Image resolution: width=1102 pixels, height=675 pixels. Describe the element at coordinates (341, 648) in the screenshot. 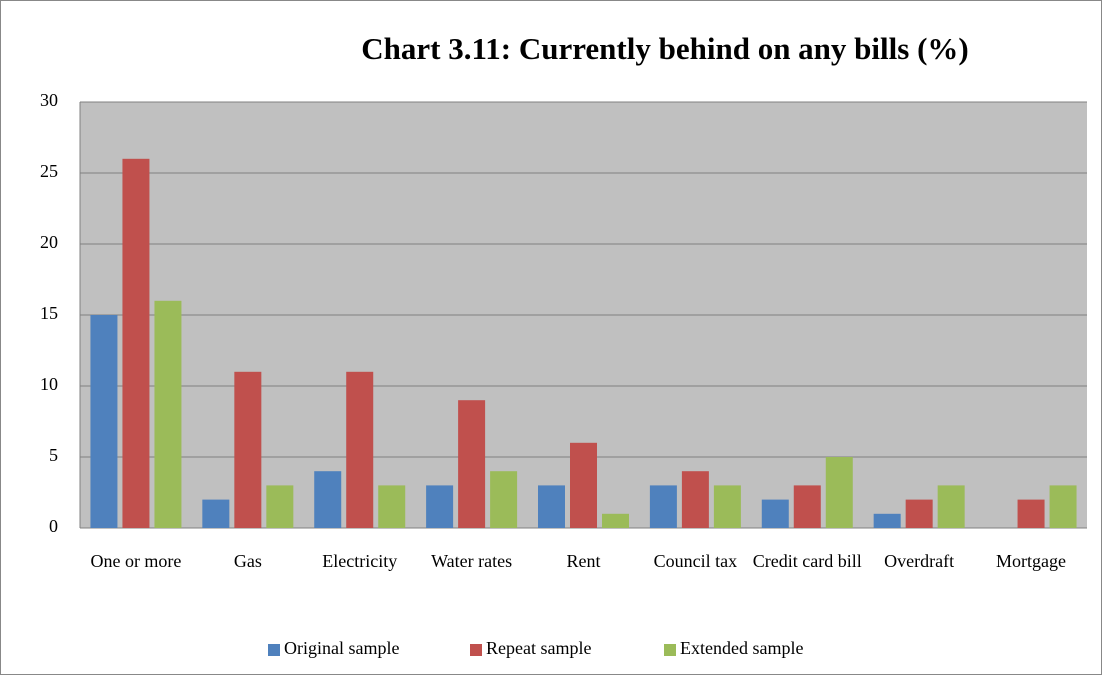

I see `legend-label: Original sample` at that location.